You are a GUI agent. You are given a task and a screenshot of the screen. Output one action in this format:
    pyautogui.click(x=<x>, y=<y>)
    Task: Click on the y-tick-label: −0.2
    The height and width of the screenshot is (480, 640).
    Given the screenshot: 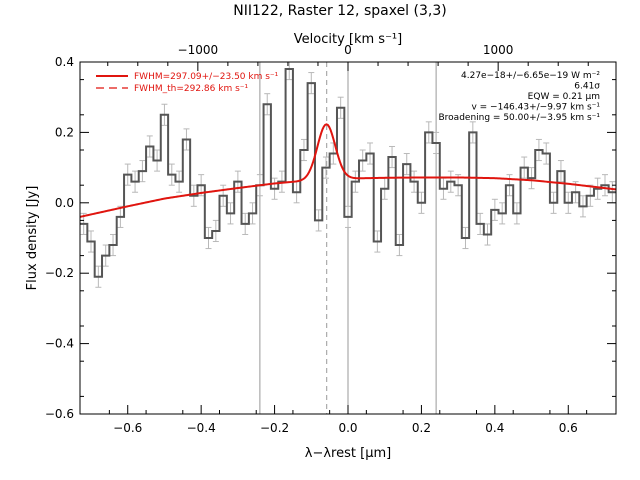 What is the action you would take?
    pyautogui.click(x=59, y=273)
    